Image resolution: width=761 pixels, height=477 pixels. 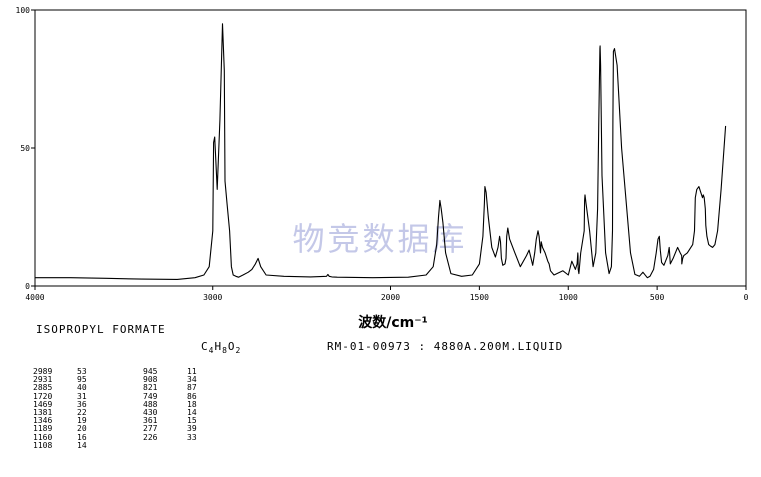 I want to click on peak-wavenumber: 1108, so click(x=43, y=445).